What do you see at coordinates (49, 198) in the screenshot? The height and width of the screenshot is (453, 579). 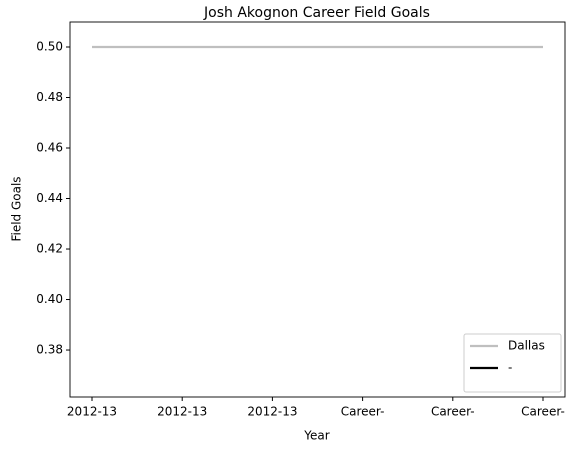 I see `y-tick-label: 0.44` at bounding box center [49, 198].